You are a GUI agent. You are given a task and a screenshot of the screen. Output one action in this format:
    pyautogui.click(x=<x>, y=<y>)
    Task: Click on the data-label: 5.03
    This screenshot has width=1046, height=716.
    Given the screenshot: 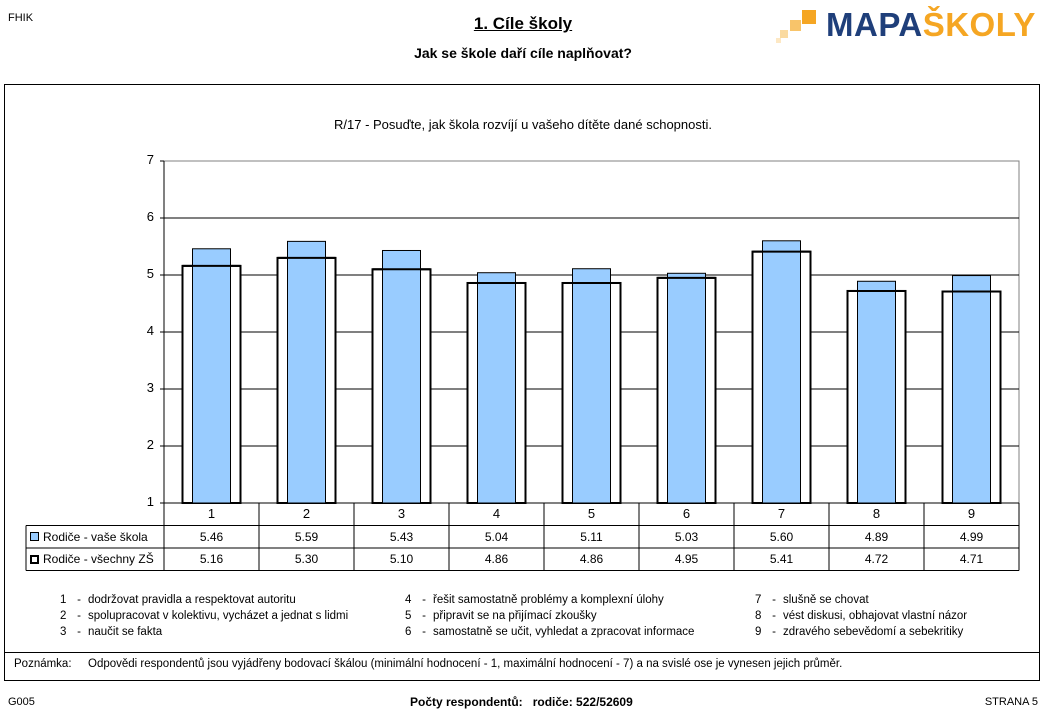 What is the action you would take?
    pyautogui.click(x=686, y=536)
    